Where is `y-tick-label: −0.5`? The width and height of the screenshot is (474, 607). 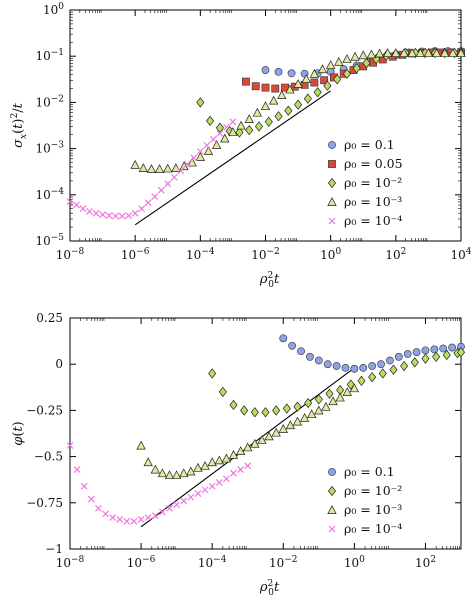
y-tick-label: −0.5 is located at coordinates (48, 457).